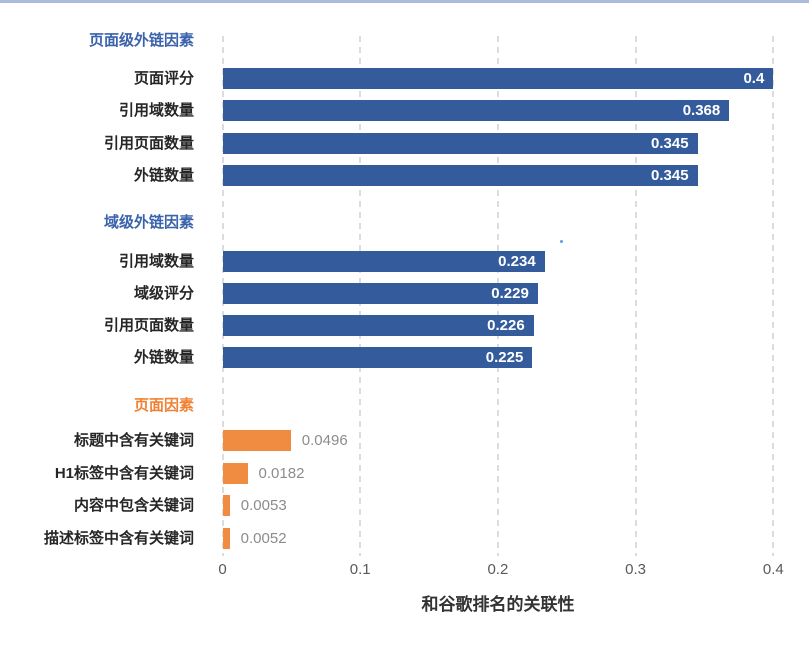 This screenshot has height=650, width=809. Describe the element at coordinates (380, 293) in the screenshot. I see `bar-with-value: 0.229` at that location.